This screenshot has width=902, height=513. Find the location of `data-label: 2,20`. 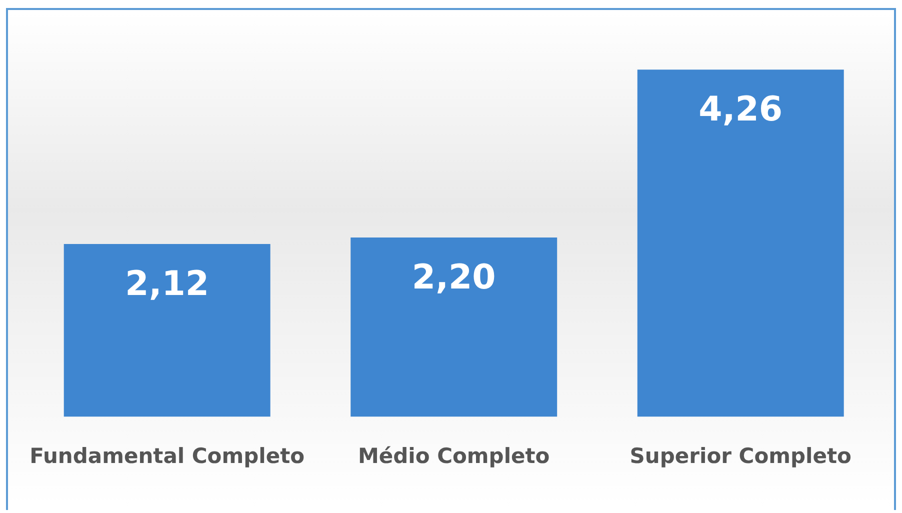

data-label: 2,20 is located at coordinates (454, 277).